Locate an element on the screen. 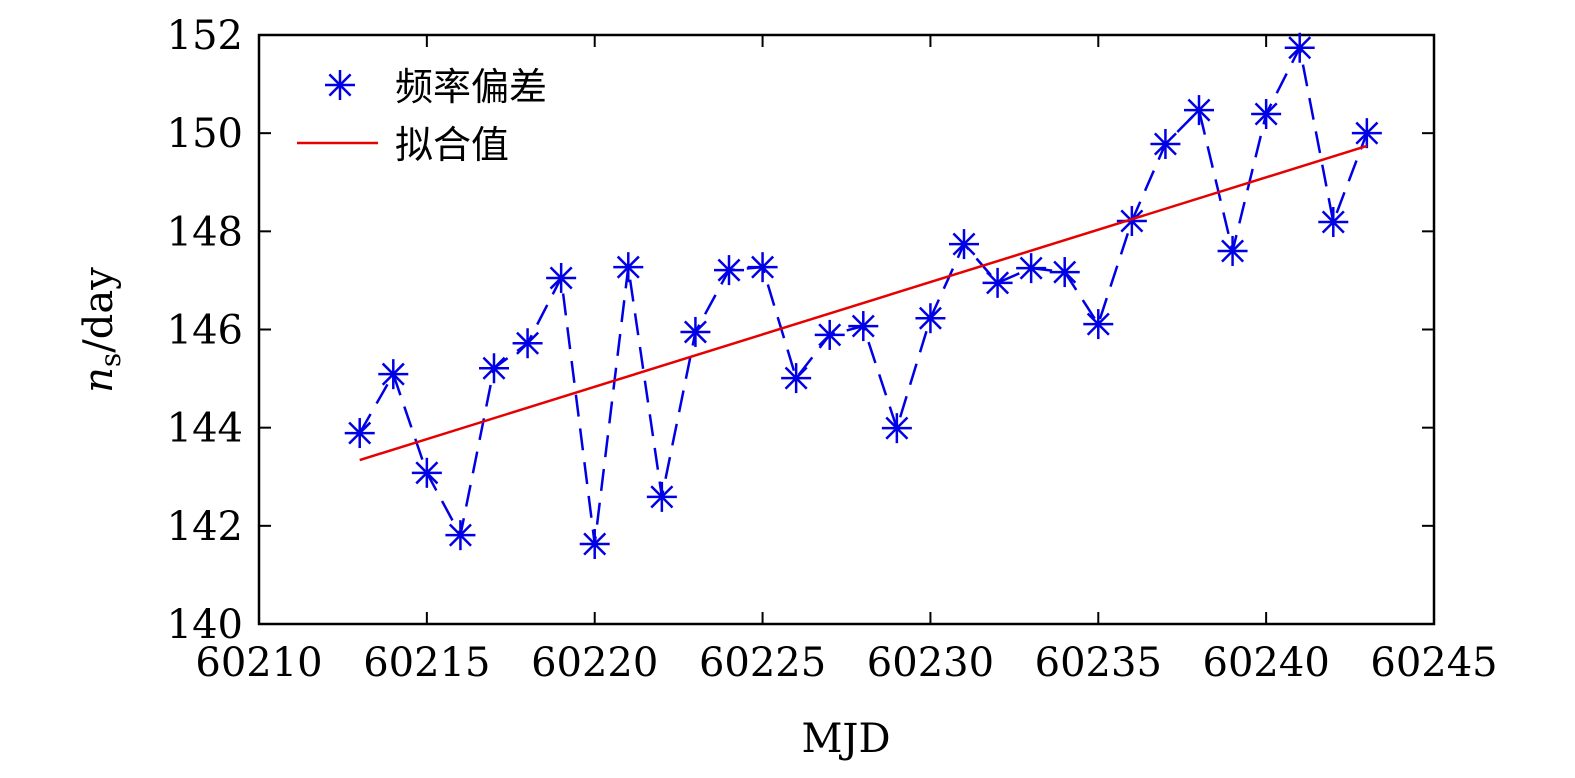 The width and height of the screenshot is (1575, 778). y-axis-label-main: n is located at coordinates (99, 380).